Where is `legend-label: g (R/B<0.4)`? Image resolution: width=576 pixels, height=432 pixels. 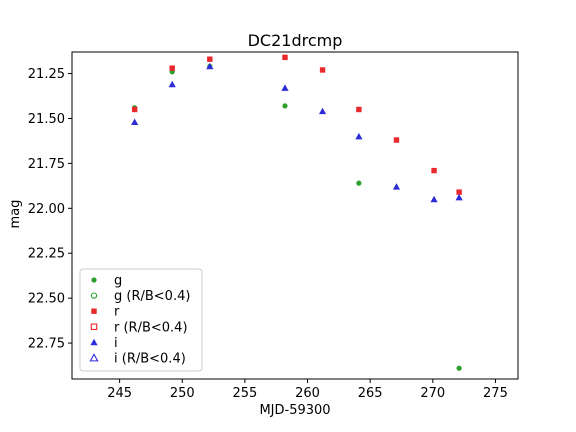 legend-label: g (R/B<0.4) is located at coordinates (152, 296).